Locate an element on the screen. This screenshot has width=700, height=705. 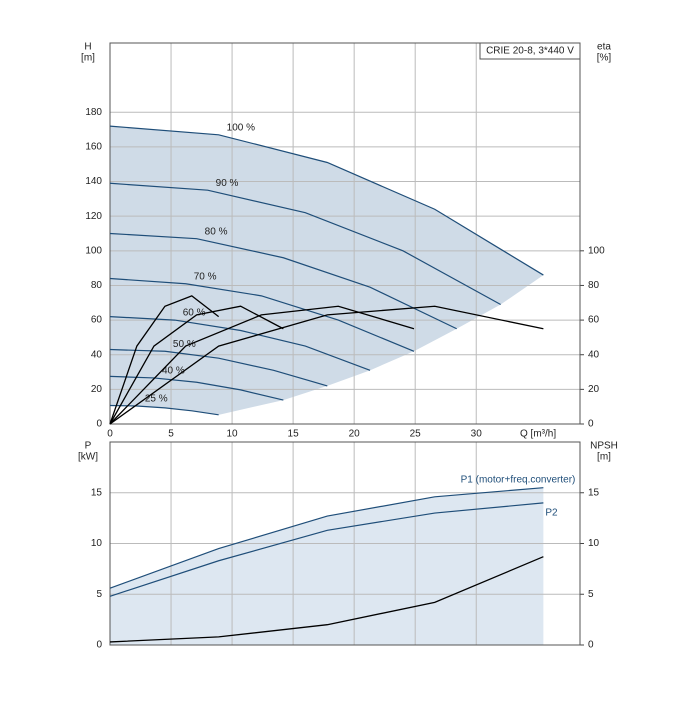
y-axis-title: [m] is located at coordinates (88, 58).